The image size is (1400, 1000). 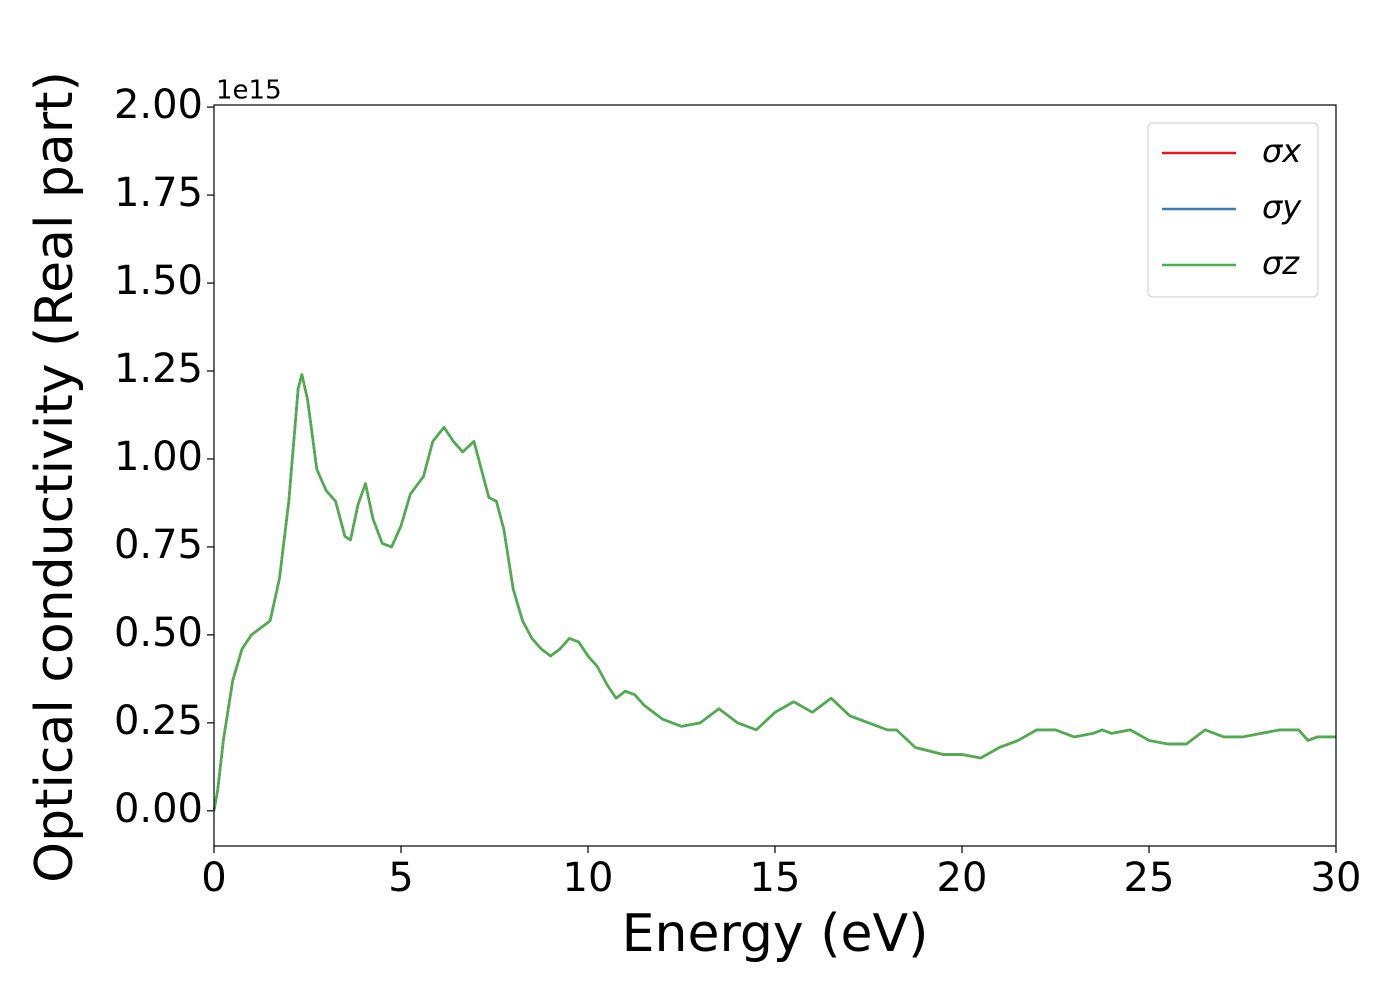 What do you see at coordinates (588, 878) in the screenshot?
I see `x-tick-label: 10` at bounding box center [588, 878].